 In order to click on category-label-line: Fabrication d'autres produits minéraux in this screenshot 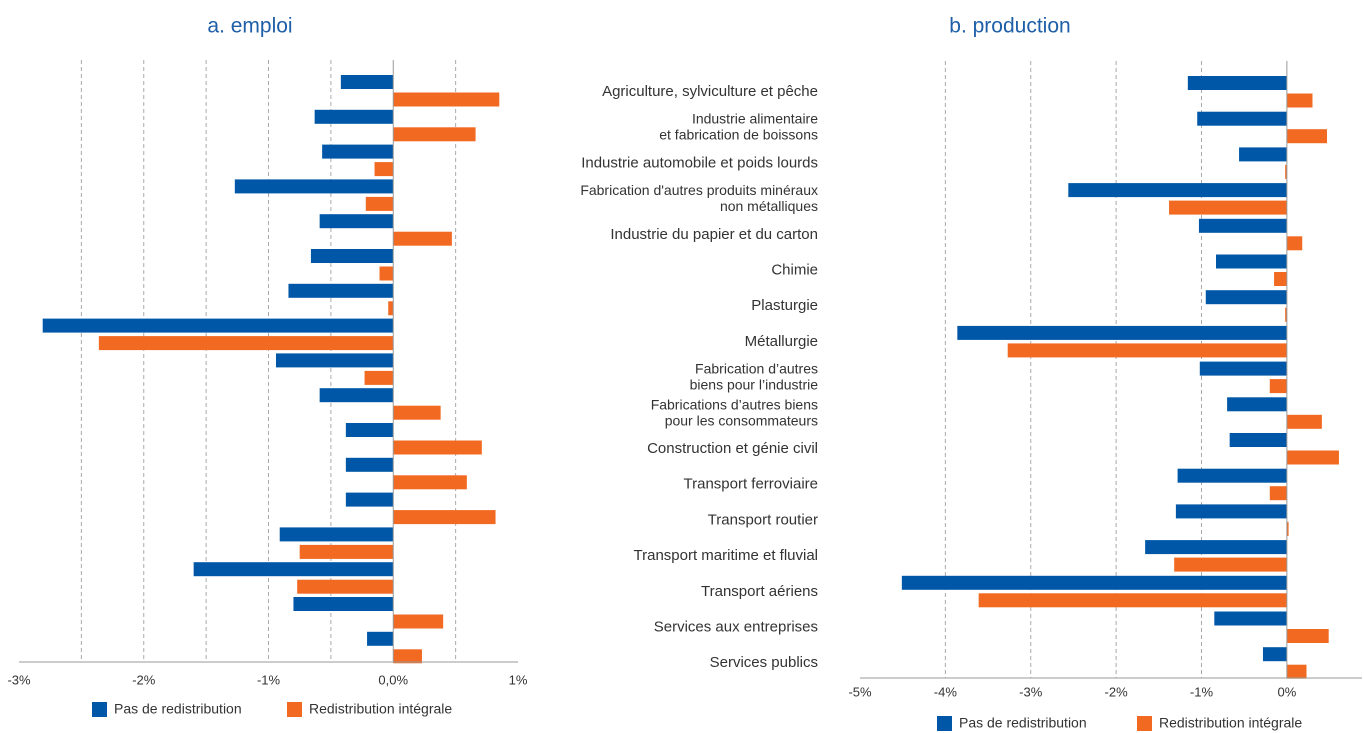, I will do `click(699, 190)`.